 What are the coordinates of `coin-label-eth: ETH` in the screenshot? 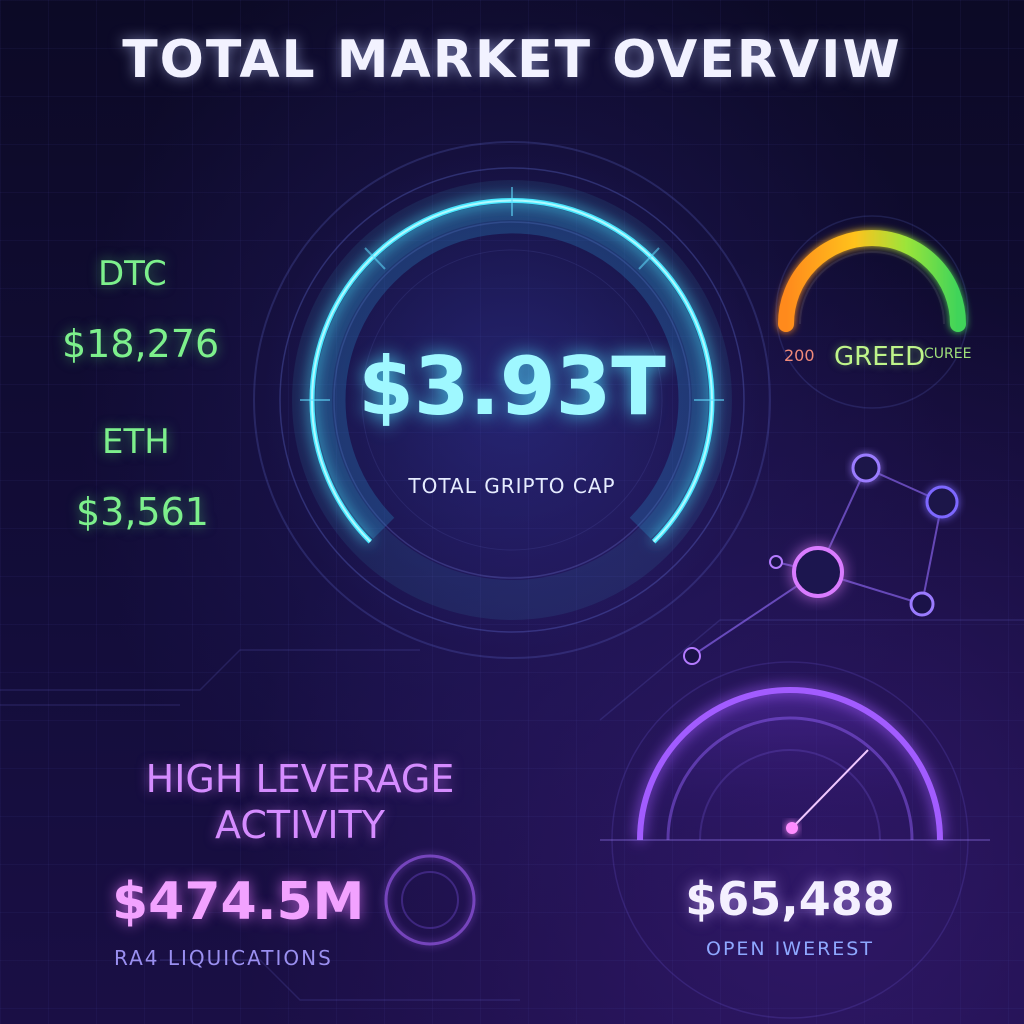 It's located at (136, 442).